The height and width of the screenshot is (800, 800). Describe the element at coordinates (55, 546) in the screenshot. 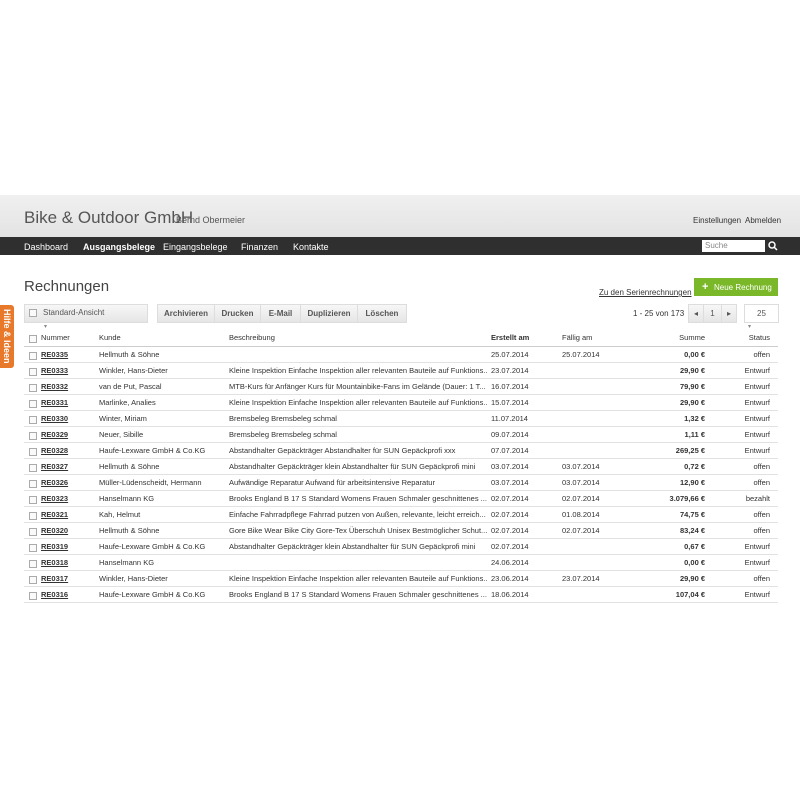

I see `cell-number: RE0319` at that location.